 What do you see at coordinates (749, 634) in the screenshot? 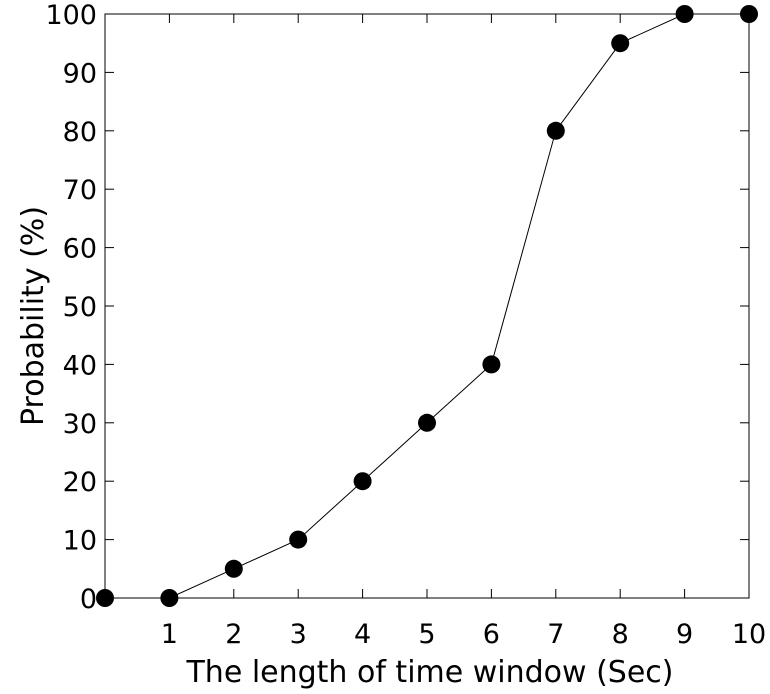
I see `x-tick-label: 10` at bounding box center [749, 634].